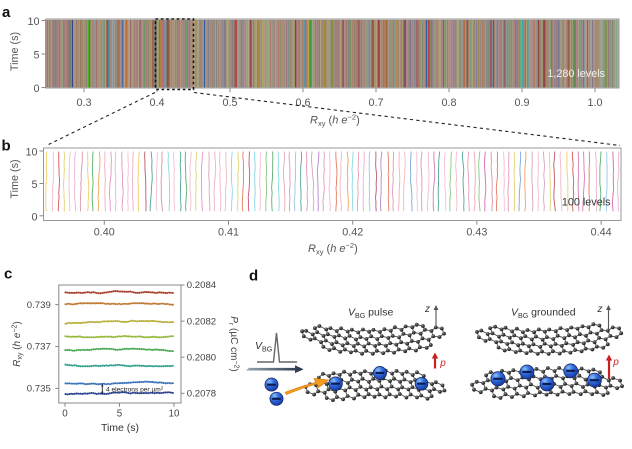 Image resolution: width=632 pixels, height=449 pixels. Describe the element at coordinates (135, 390) in the screenshot. I see `svg-text: 4 electrons per µm2` at that location.